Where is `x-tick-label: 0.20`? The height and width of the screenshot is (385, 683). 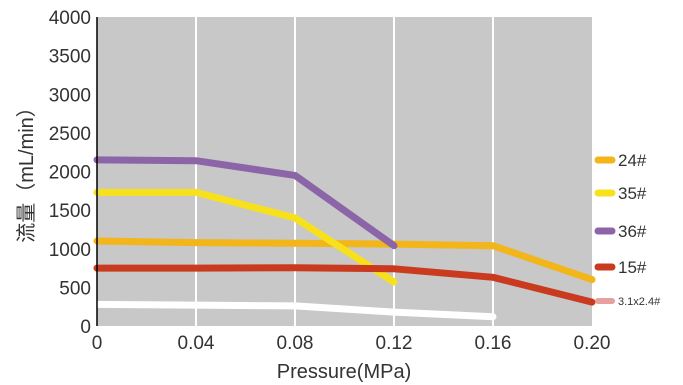
x-tick-label: 0.20 is located at coordinates (592, 343).